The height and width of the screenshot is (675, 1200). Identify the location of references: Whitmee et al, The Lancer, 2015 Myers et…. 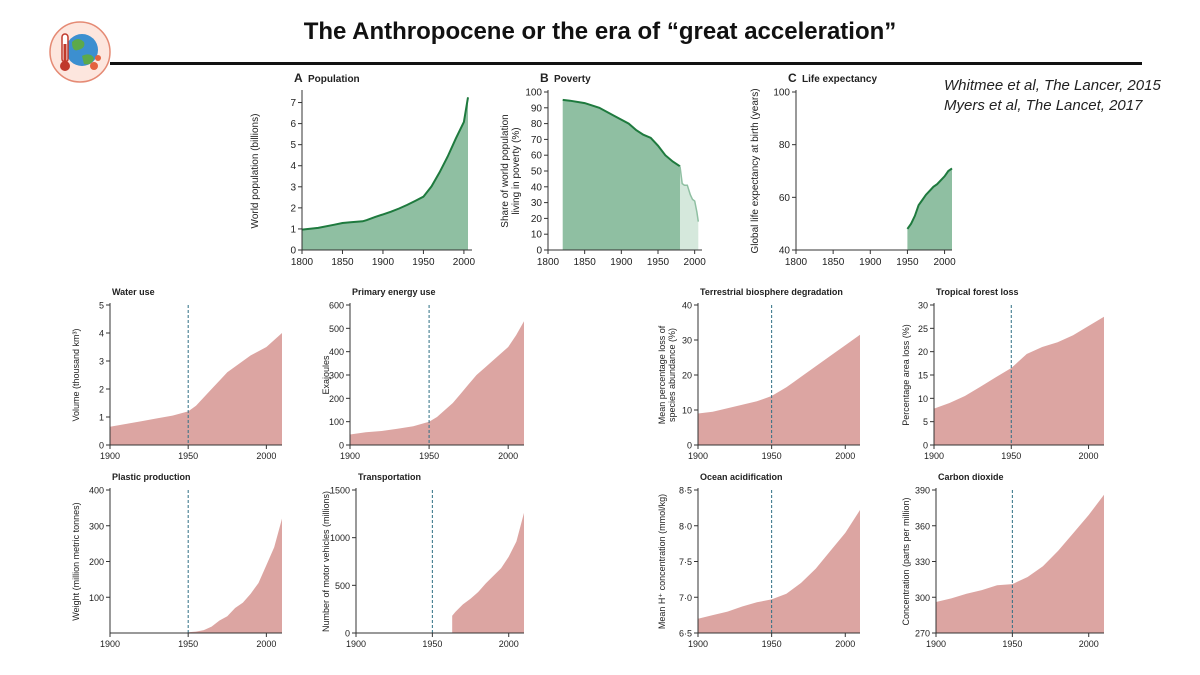
(1052, 96).